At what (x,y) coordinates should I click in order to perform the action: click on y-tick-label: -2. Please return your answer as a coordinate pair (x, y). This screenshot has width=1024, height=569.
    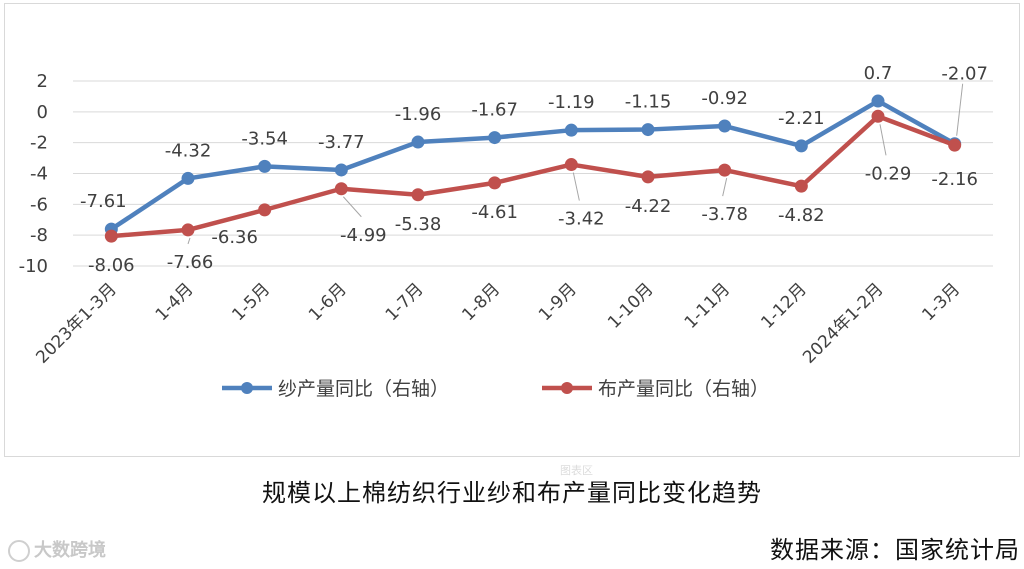
    Looking at the image, I should click on (39, 143).